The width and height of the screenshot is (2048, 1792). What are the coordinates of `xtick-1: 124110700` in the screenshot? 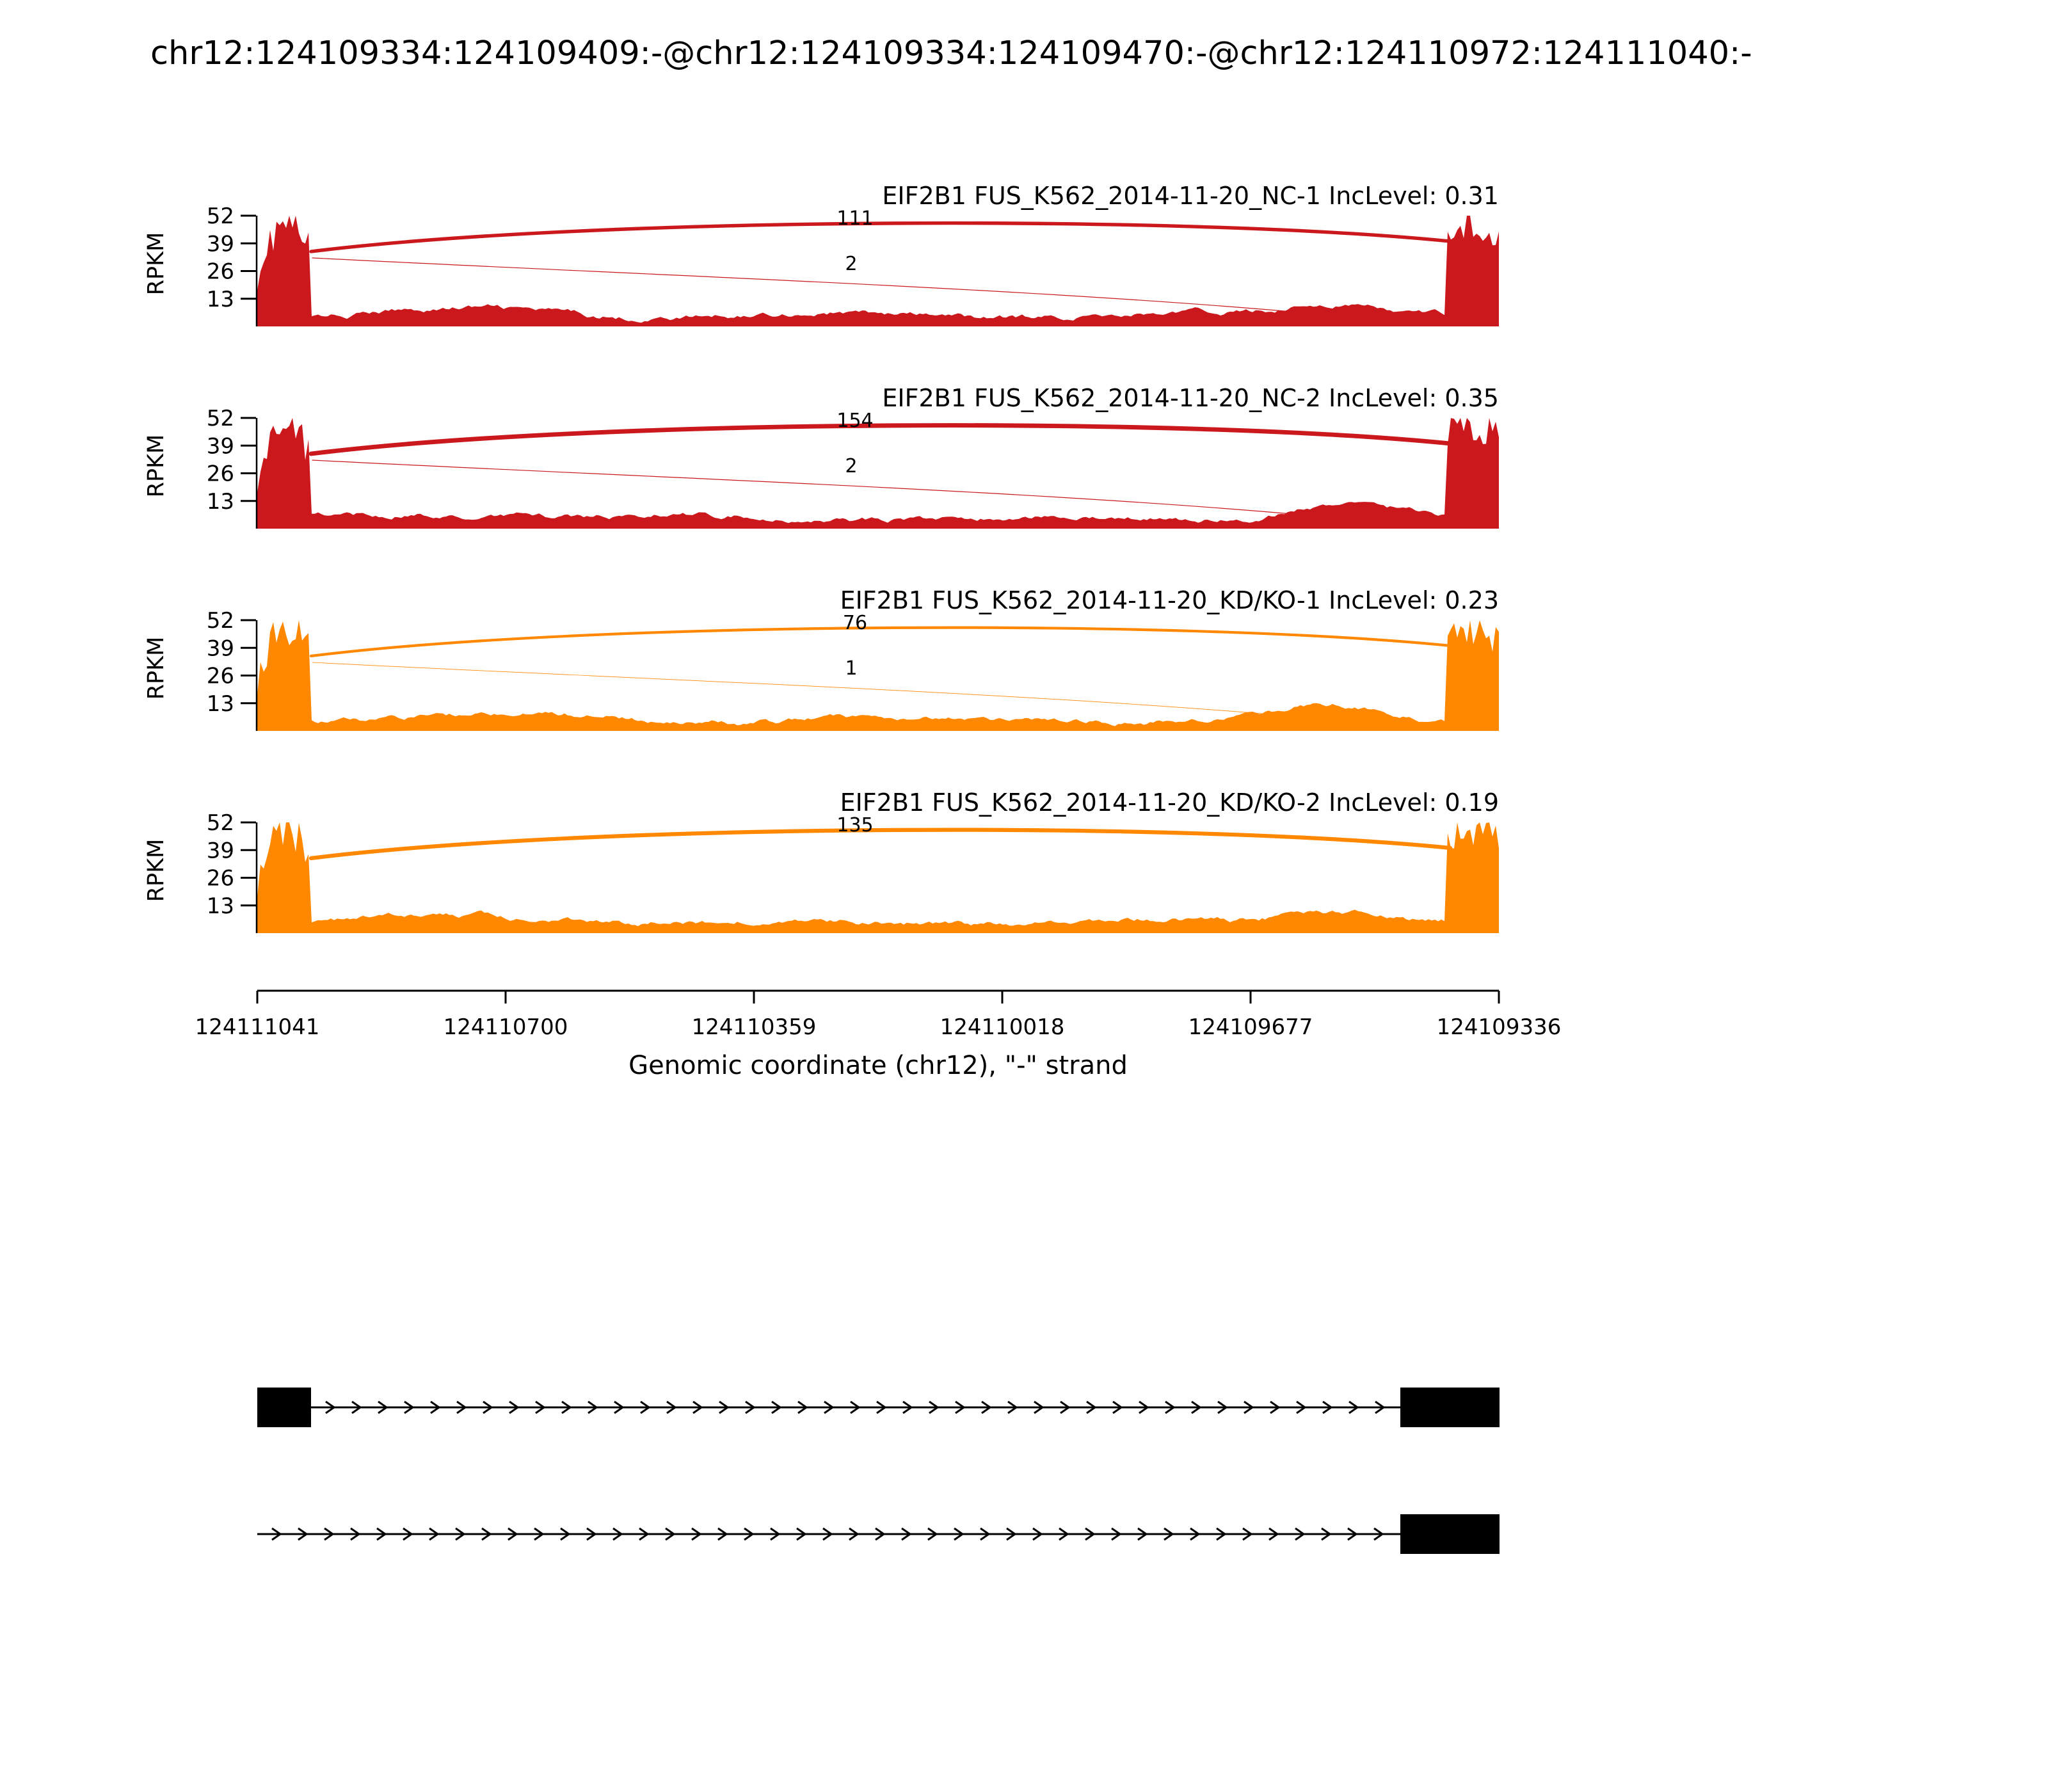 It's located at (506, 1027).